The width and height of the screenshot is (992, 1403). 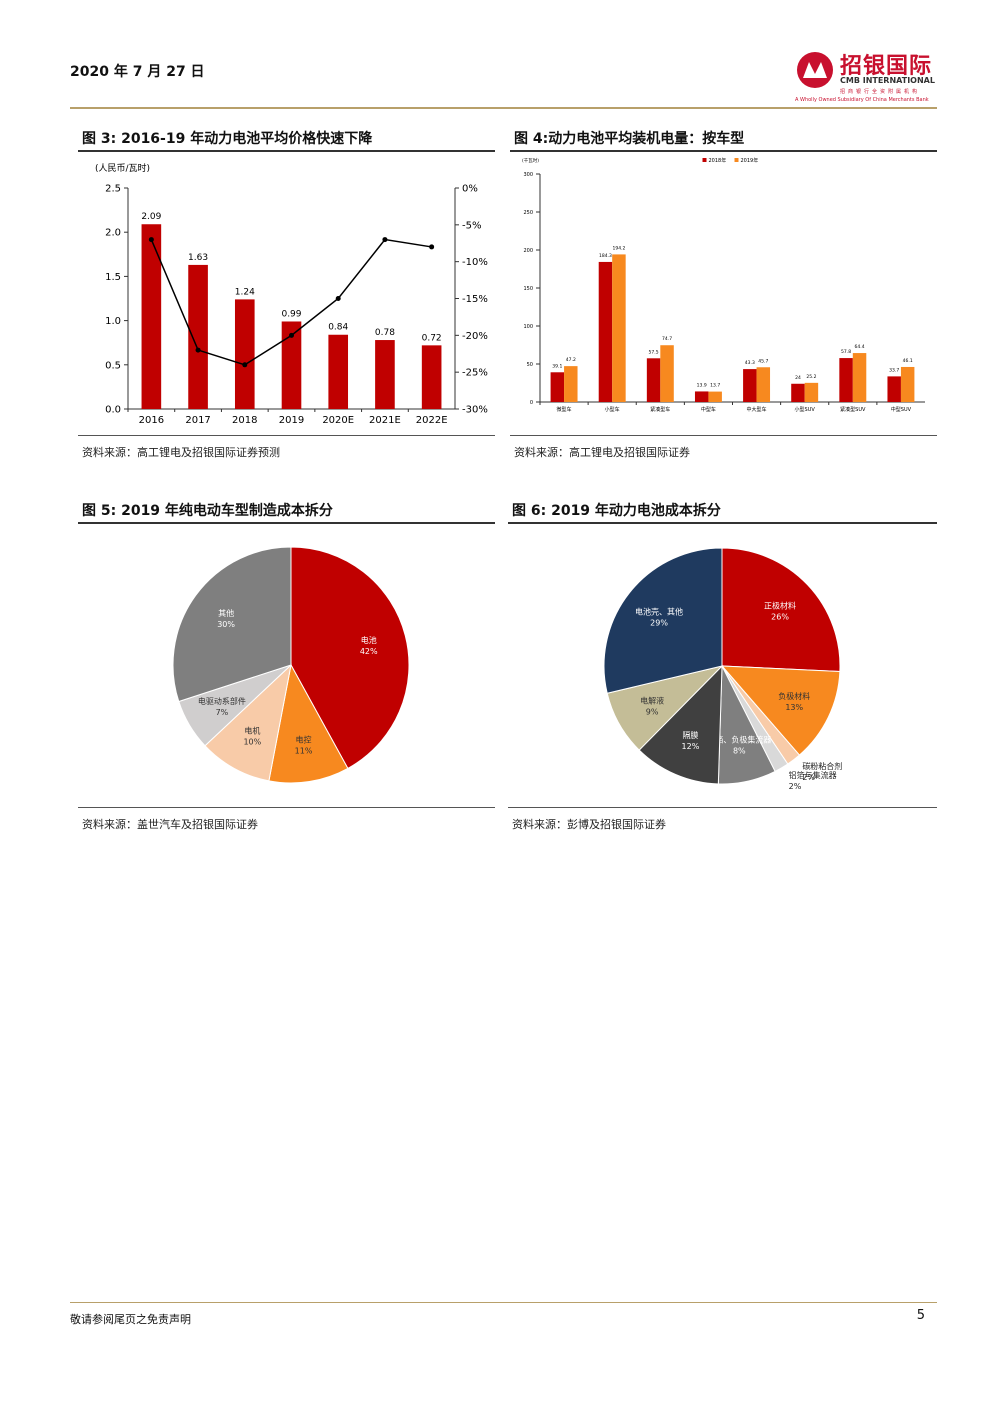 I want to click on y-tick-label: 200, so click(x=528, y=251).